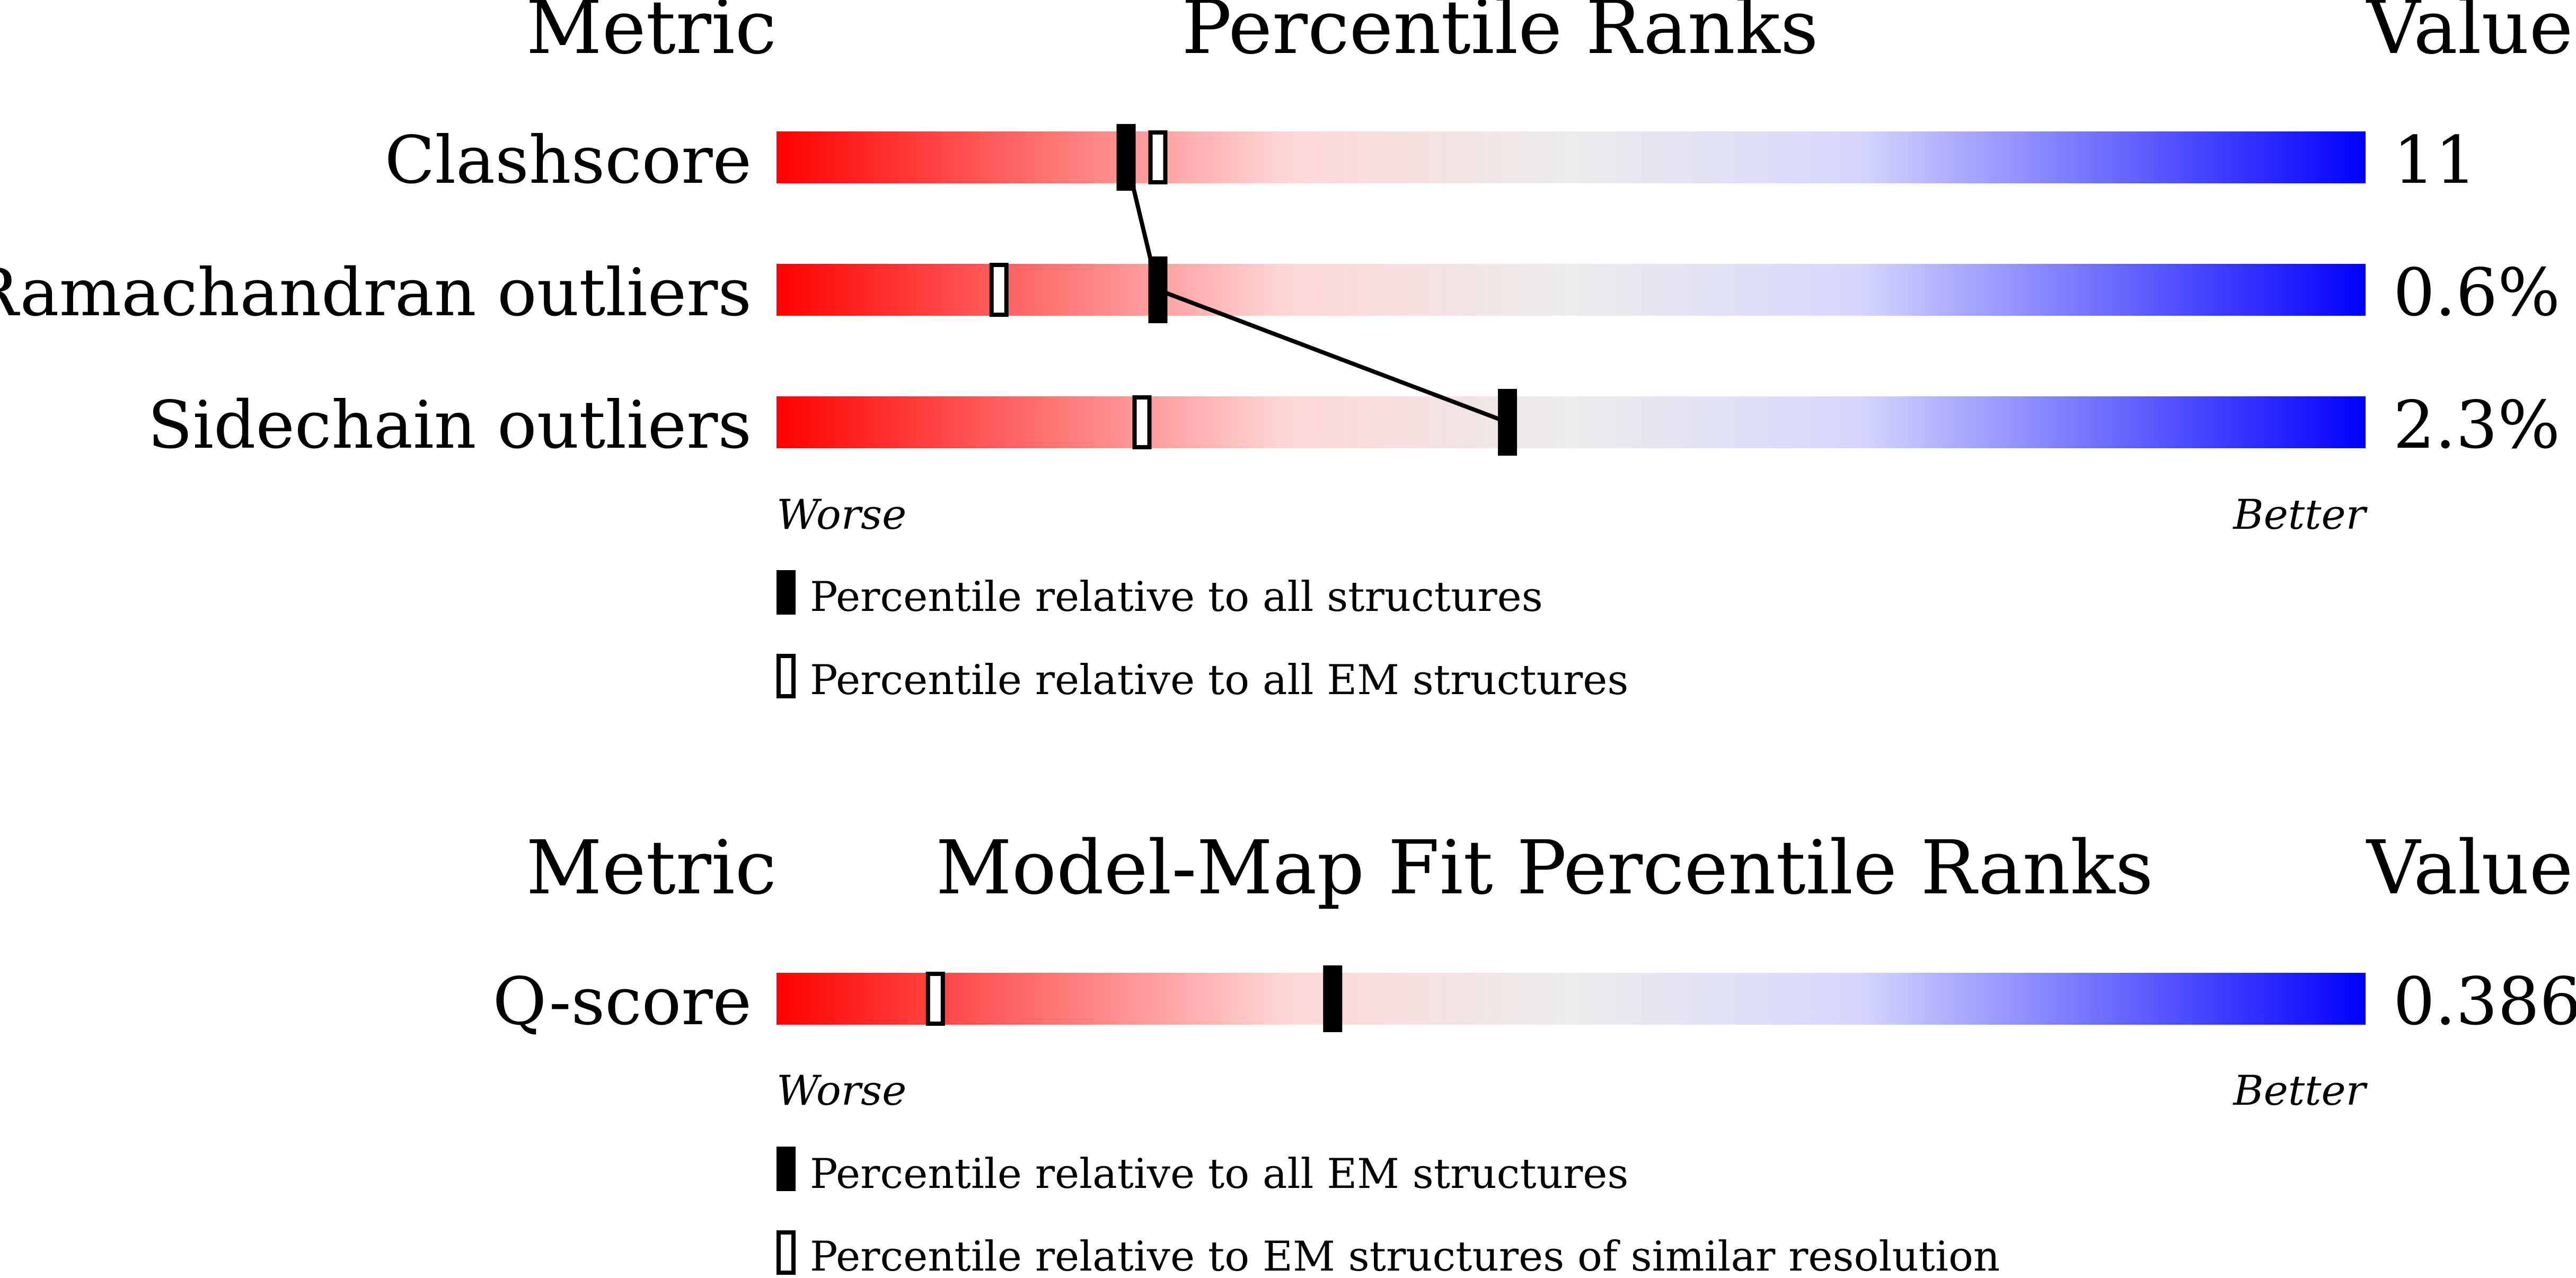 The height and width of the screenshot is (1278, 2576). I want to click on metric-row-q-score: Q-score 0.386, so click(1534, 1002).